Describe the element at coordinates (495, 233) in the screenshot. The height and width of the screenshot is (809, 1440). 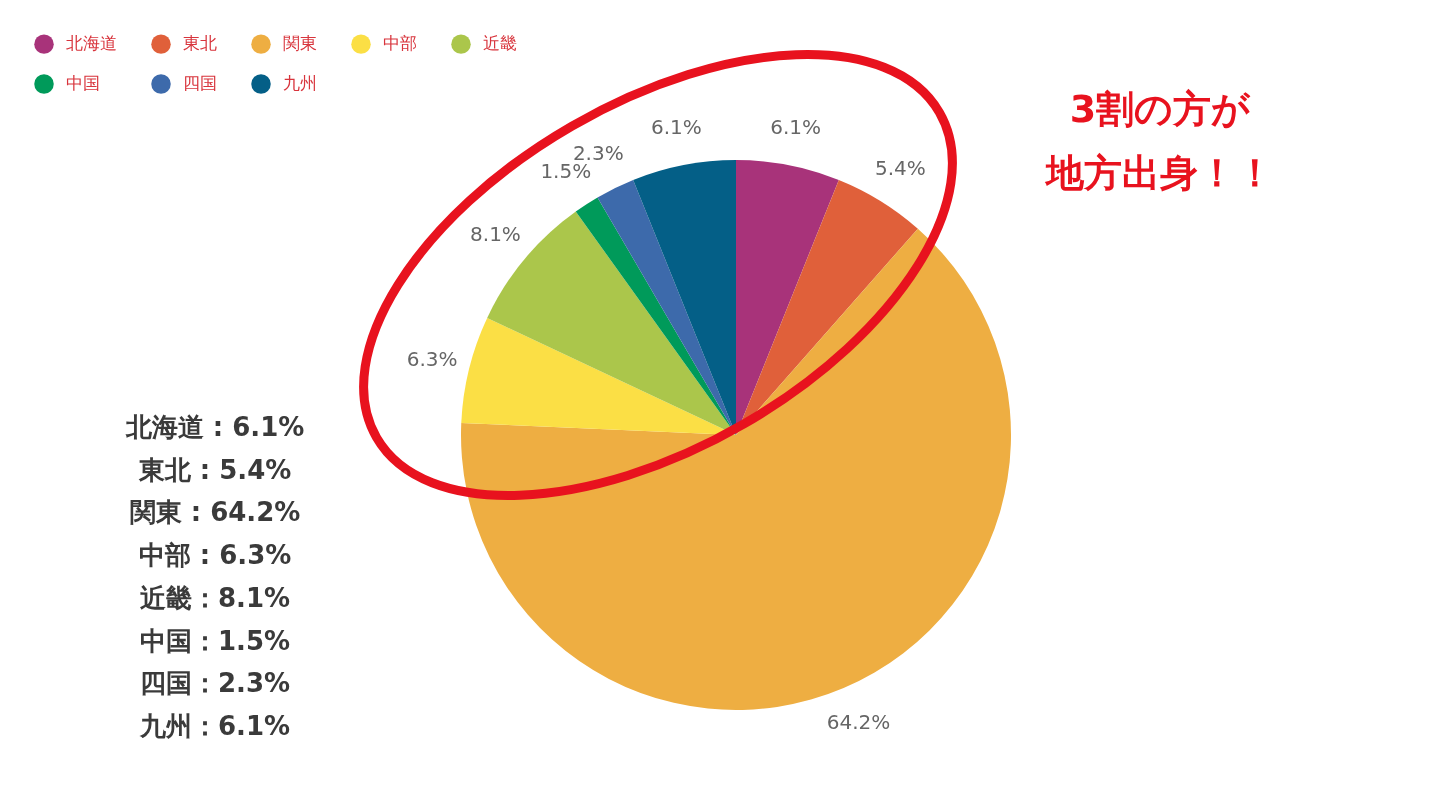
I see `data-label: 8.1%` at that location.